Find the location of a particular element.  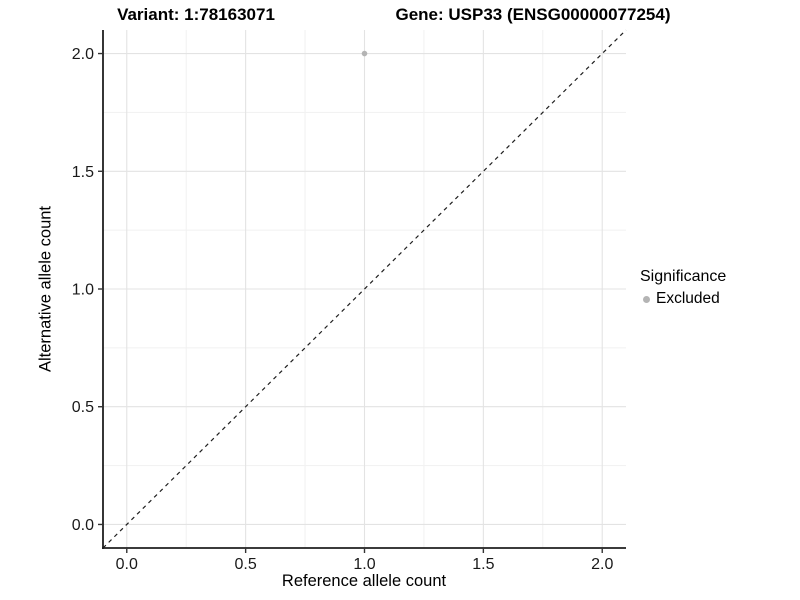

x-tick-label: 1.5 is located at coordinates (483, 564).